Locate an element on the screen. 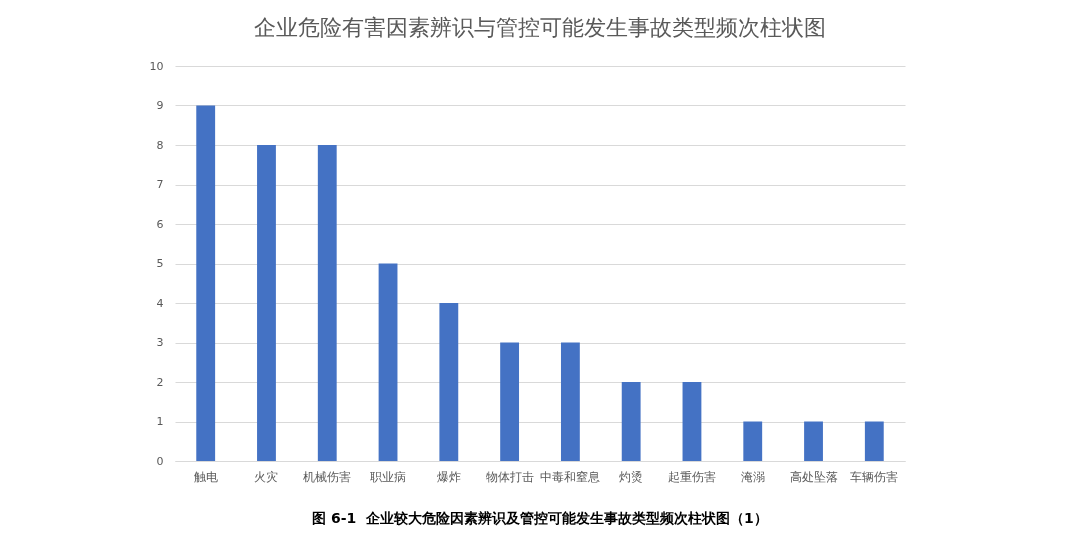 The width and height of the screenshot is (1080, 540). x-tick-label: 火灾 is located at coordinates (266, 476).